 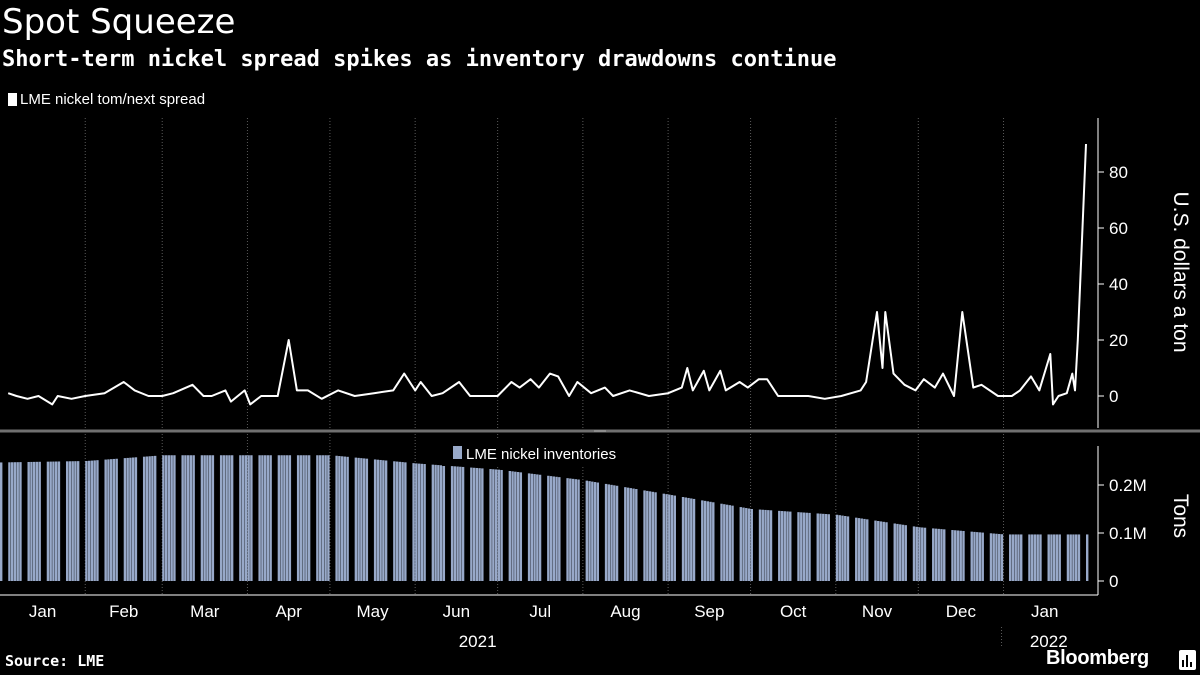 What do you see at coordinates (1180, 516) in the screenshot?
I see `inventory-axis-title: Tons` at bounding box center [1180, 516].